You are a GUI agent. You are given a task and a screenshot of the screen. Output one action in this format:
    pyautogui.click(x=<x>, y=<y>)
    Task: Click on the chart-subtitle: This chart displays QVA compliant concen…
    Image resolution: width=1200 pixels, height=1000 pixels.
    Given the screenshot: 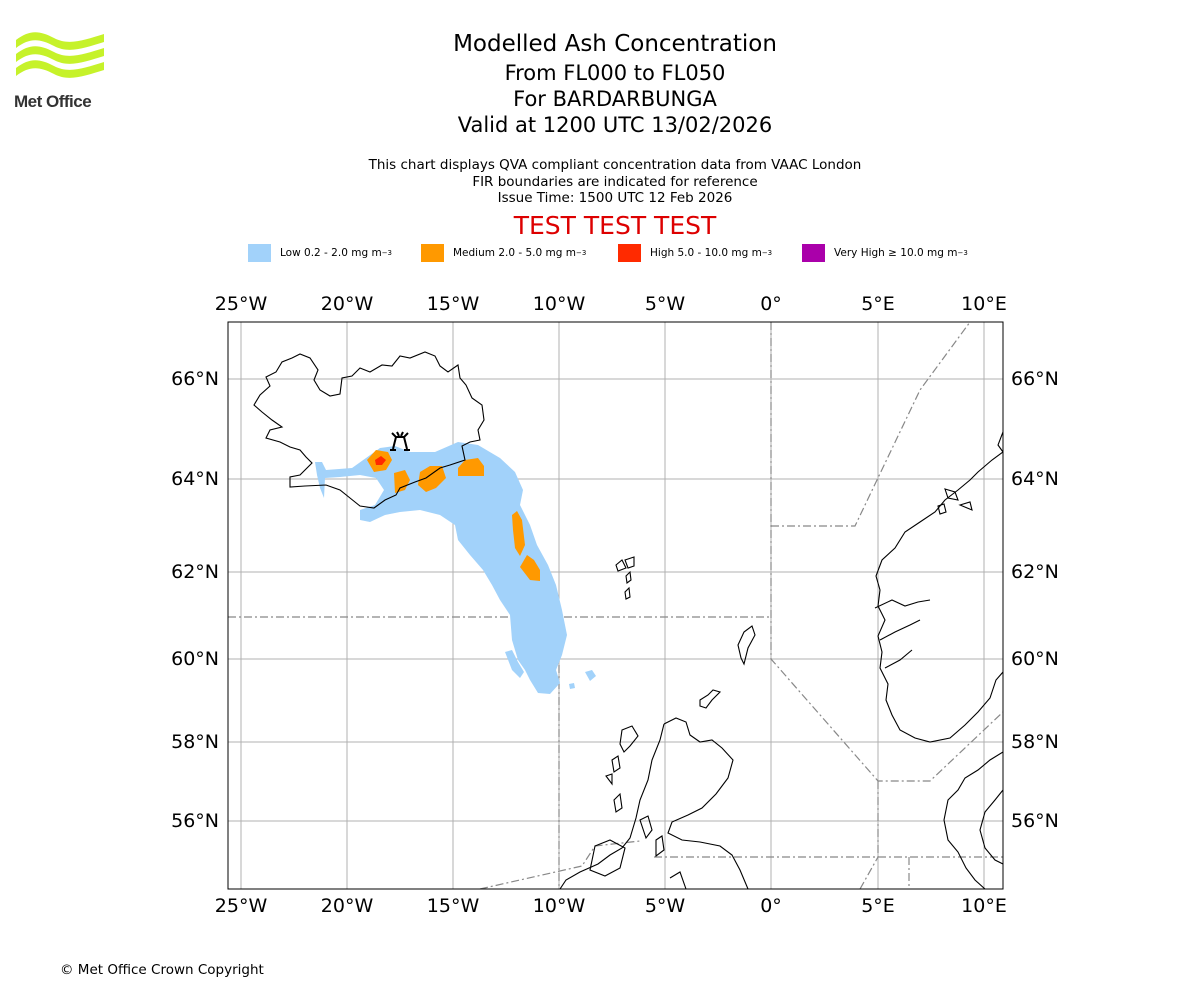 What is the action you would take?
    pyautogui.click(x=600, y=182)
    